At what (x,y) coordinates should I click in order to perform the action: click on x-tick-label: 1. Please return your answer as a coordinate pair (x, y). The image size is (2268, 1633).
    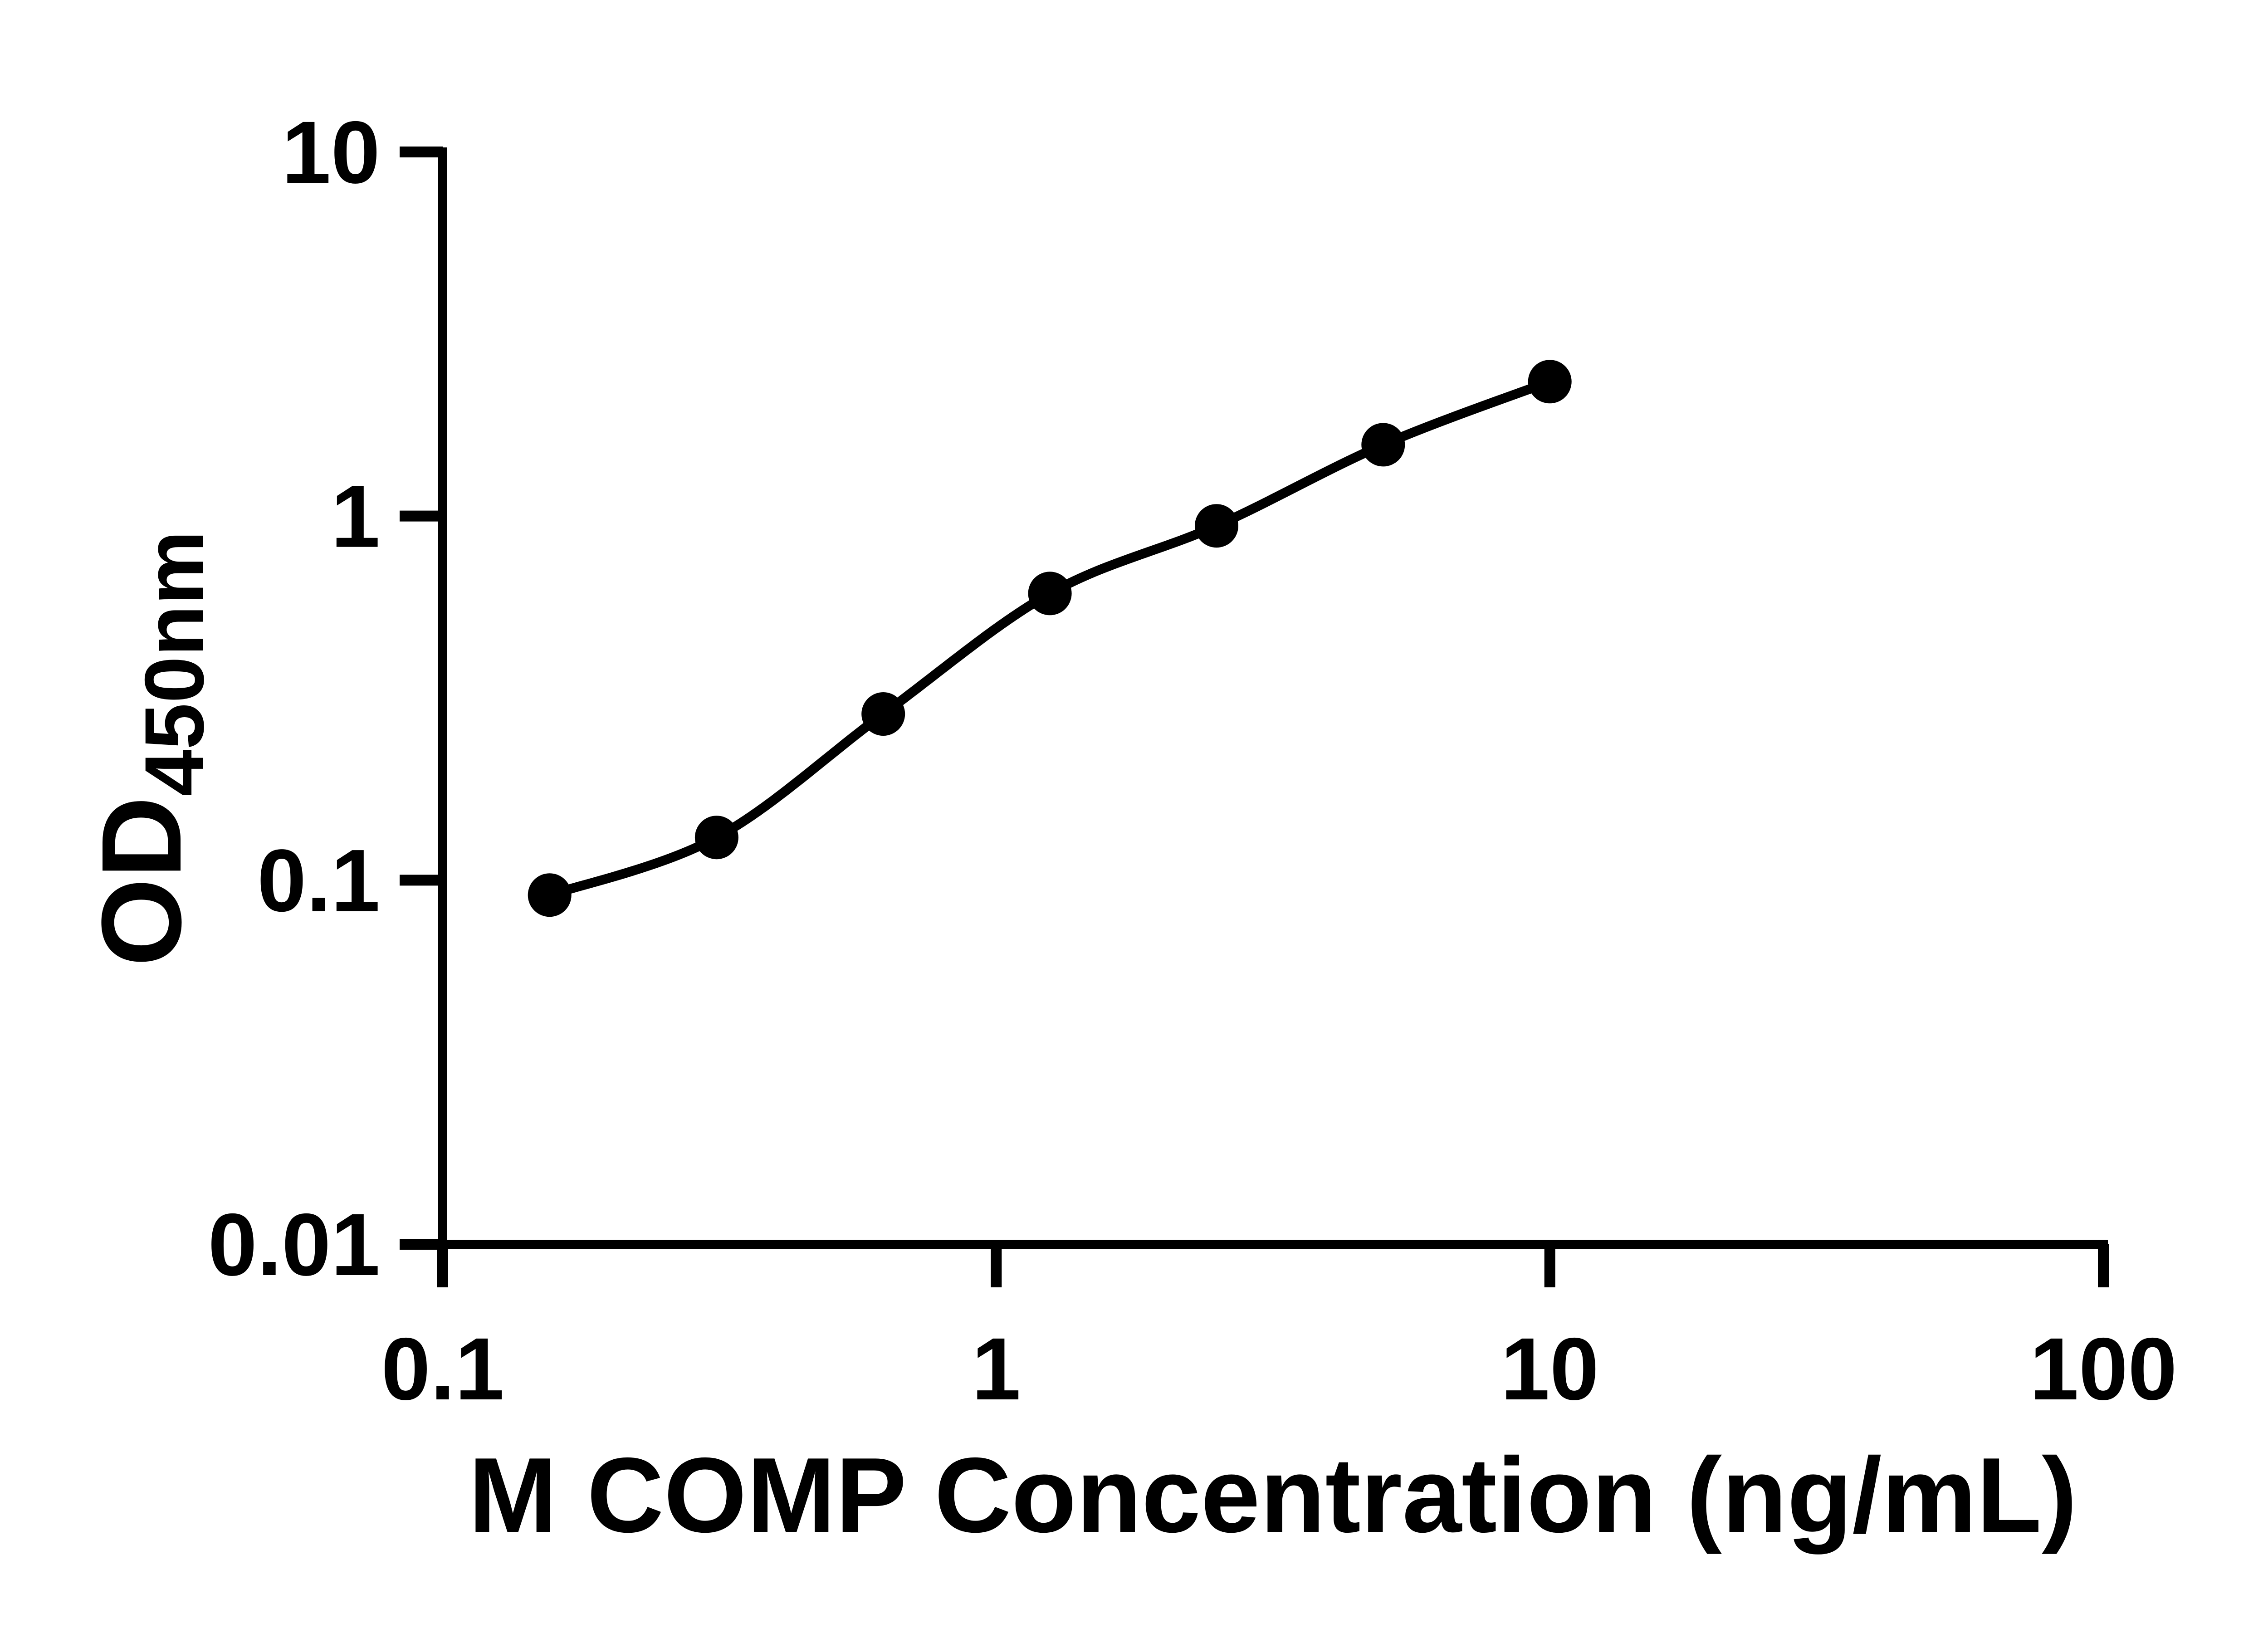
    Looking at the image, I should click on (997, 1369).